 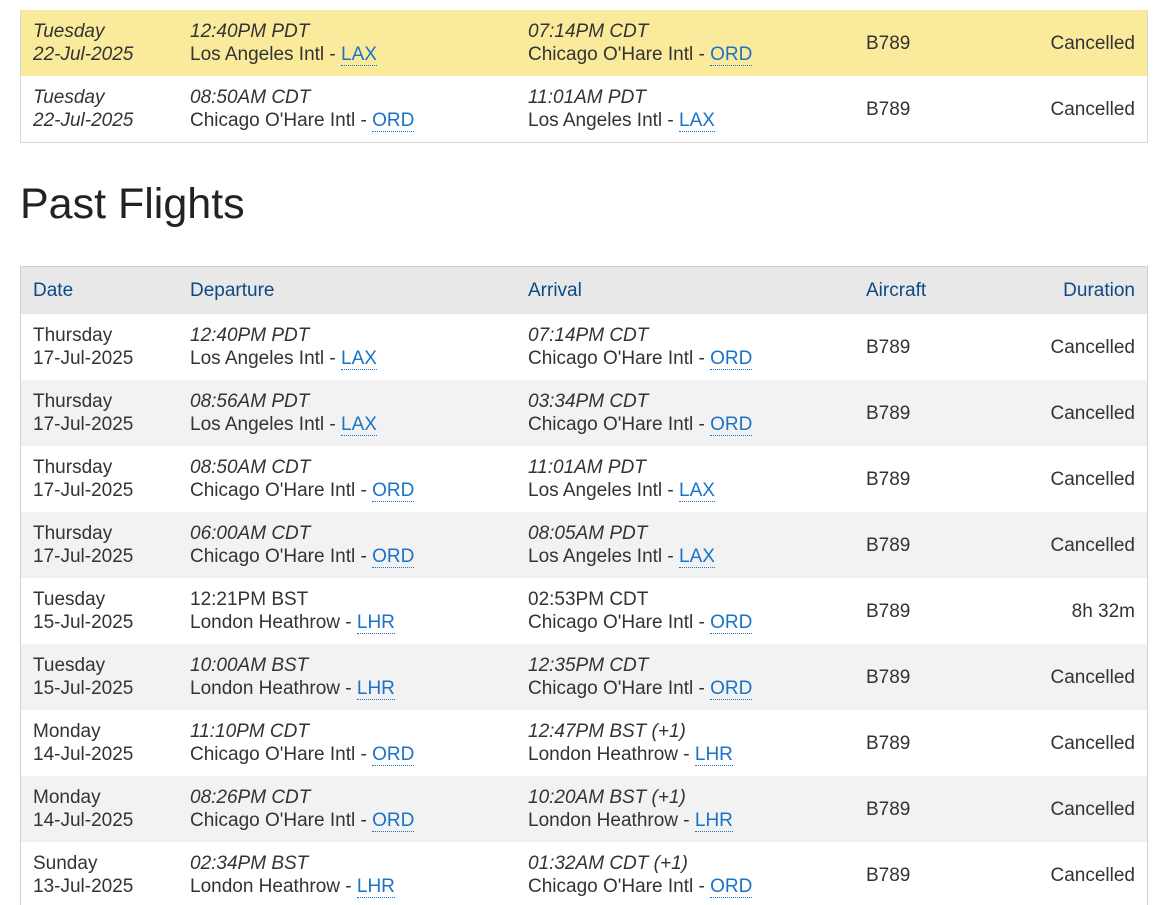 I want to click on arrival-cell: 07:14PM CDT Chicago O'Hare Intl - ORD, so click(x=697, y=347).